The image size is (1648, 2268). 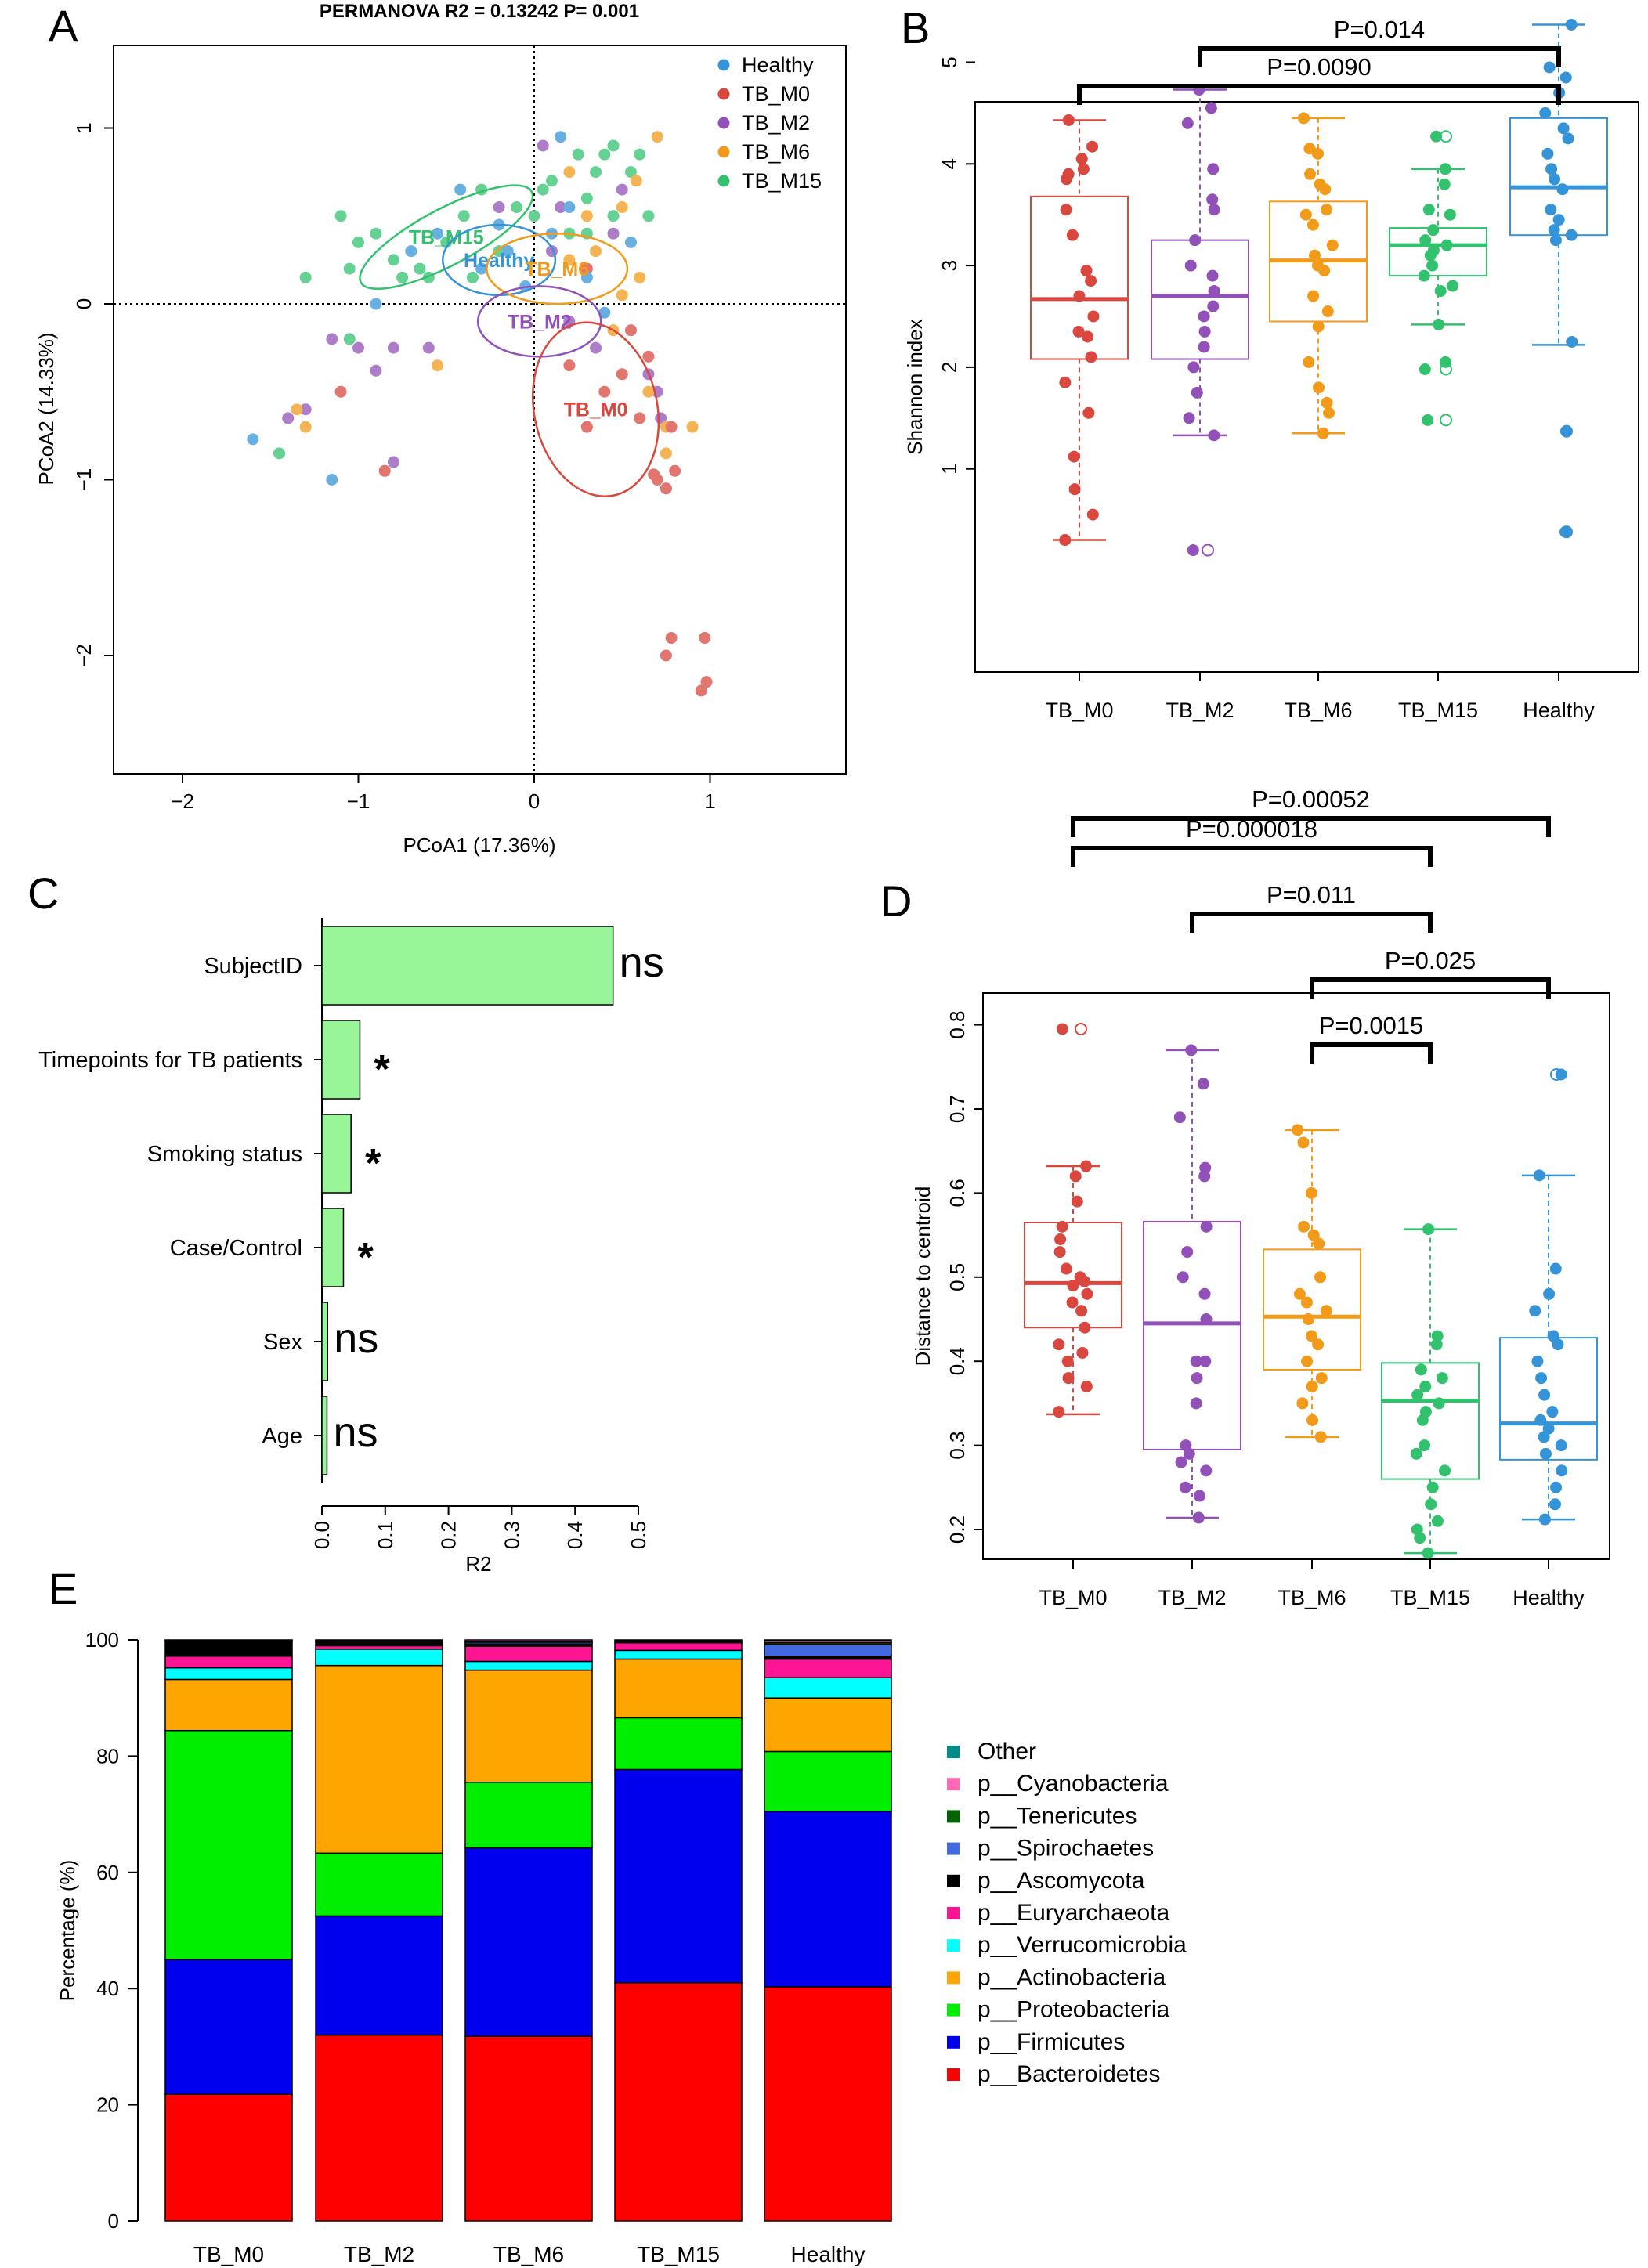 What do you see at coordinates (46, 408) in the screenshot?
I see `y-axis-label: PCoA2 (14.33%)` at bounding box center [46, 408].